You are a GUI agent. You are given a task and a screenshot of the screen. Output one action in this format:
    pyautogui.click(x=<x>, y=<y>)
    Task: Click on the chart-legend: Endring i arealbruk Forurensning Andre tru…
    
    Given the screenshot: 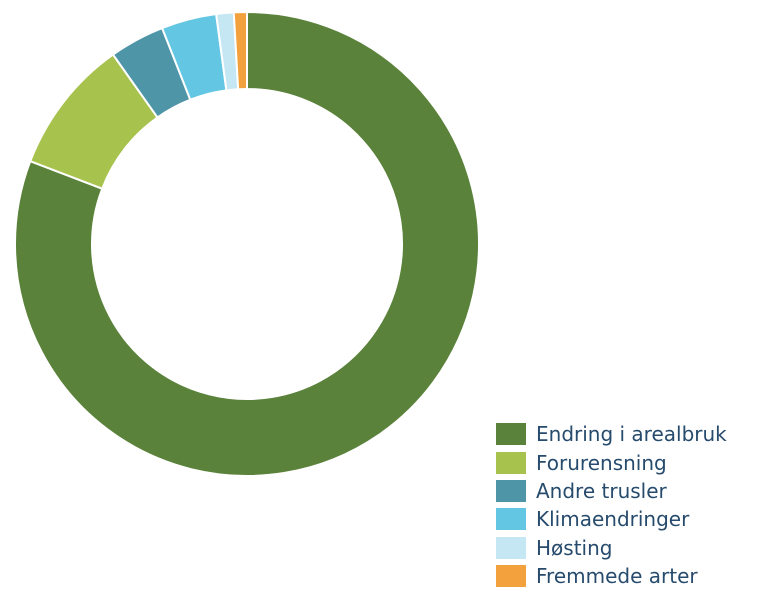 What is the action you would take?
    pyautogui.click(x=630, y=505)
    